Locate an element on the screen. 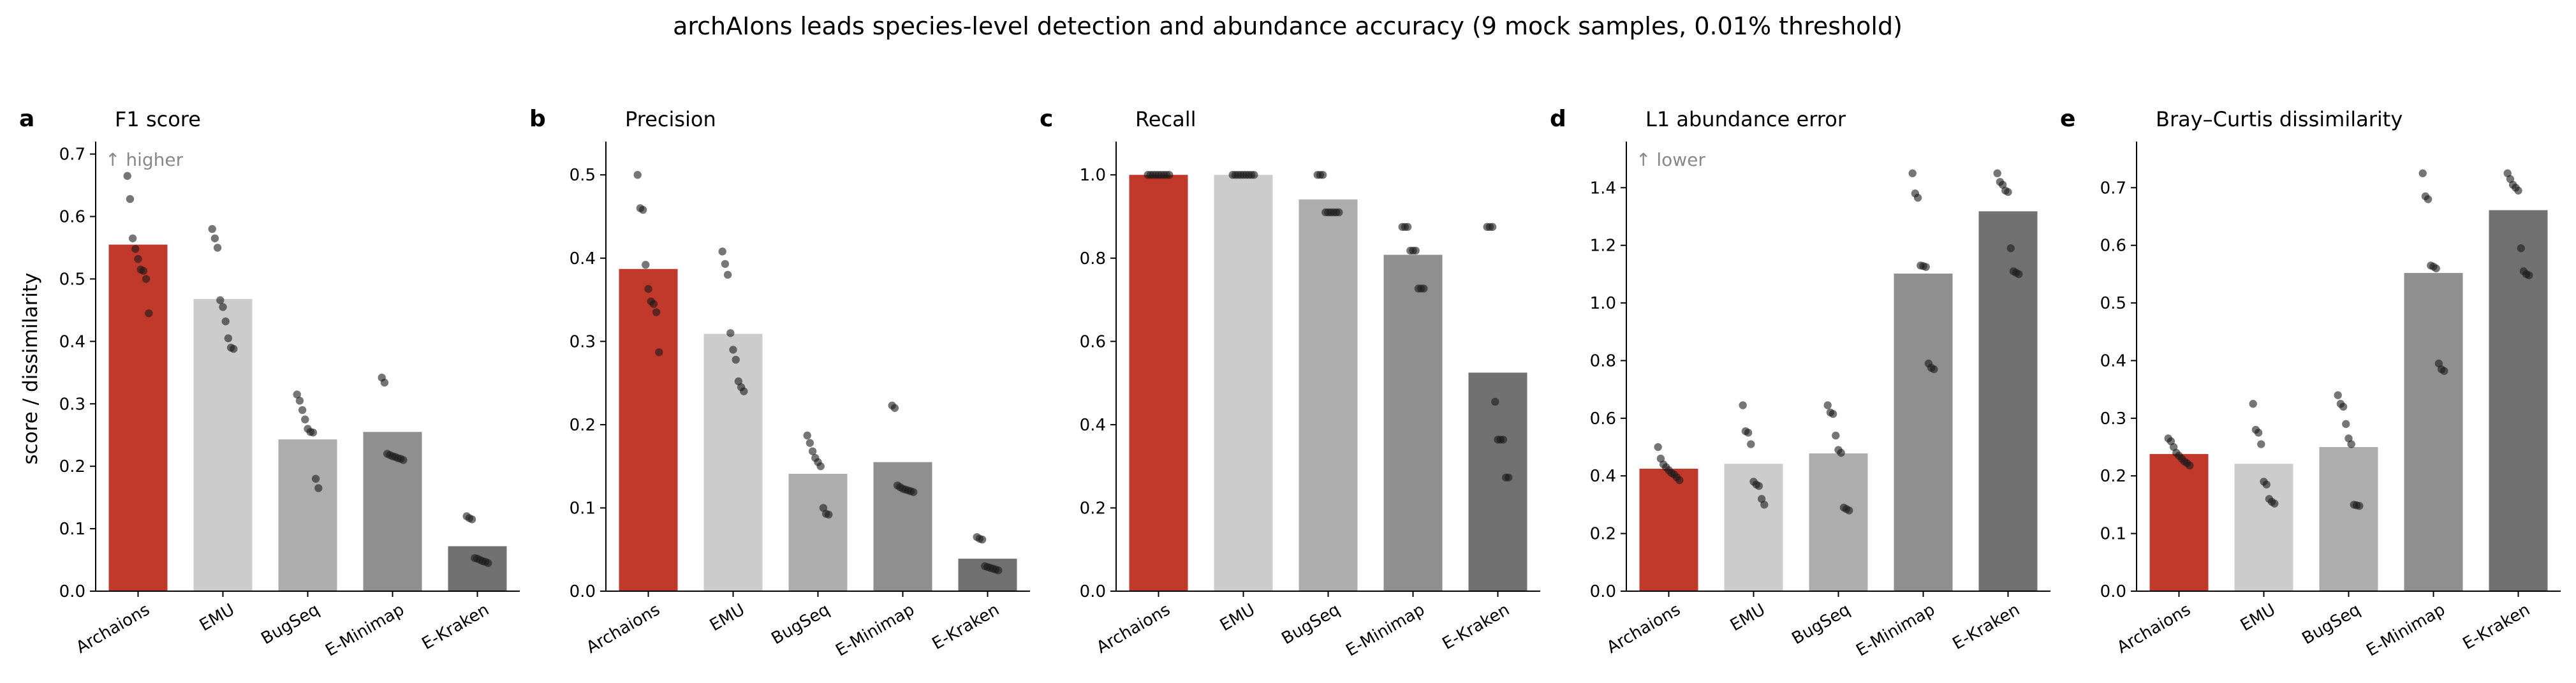 The width and height of the screenshot is (2576, 683). panel-letter: d is located at coordinates (1558, 119).